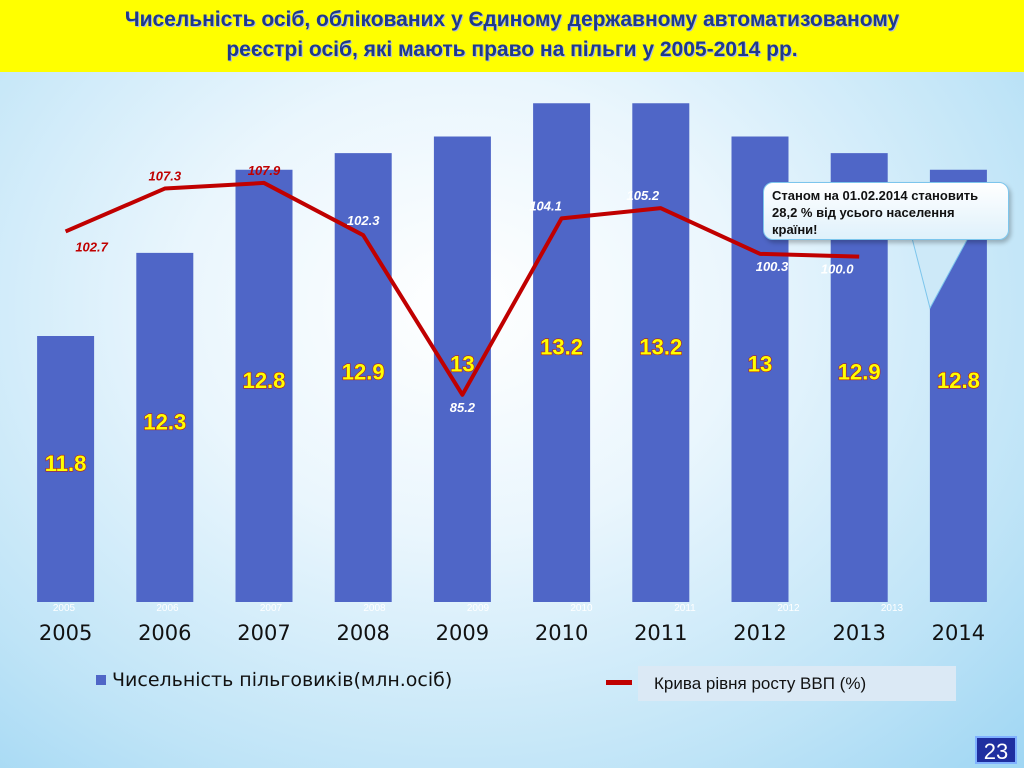 The height and width of the screenshot is (768, 1024). What do you see at coordinates (478, 608) in the screenshot?
I see `secondary-axis-label-2009: 2009` at bounding box center [478, 608].